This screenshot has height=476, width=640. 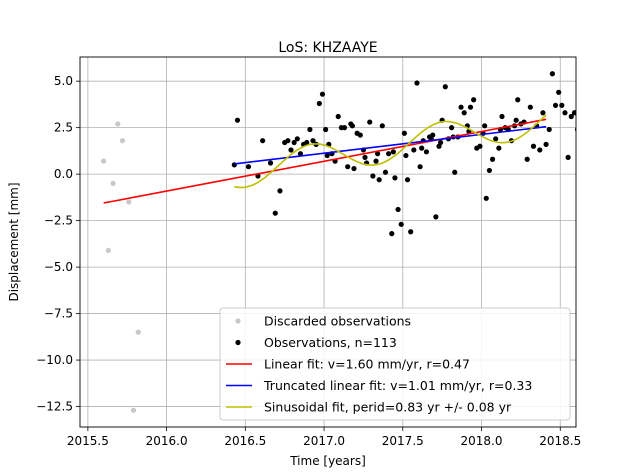 I want to click on legend-label: Discarded observations, so click(x=337, y=321).